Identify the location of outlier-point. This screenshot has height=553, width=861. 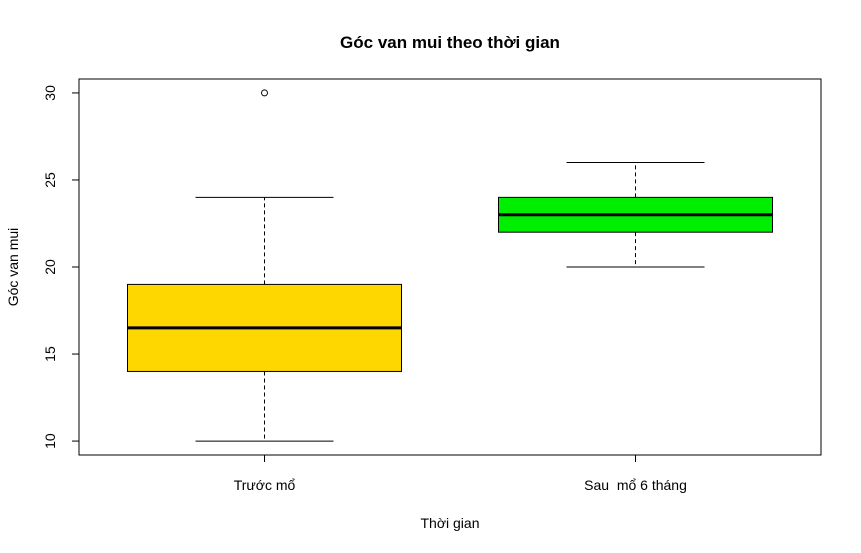
(264, 93).